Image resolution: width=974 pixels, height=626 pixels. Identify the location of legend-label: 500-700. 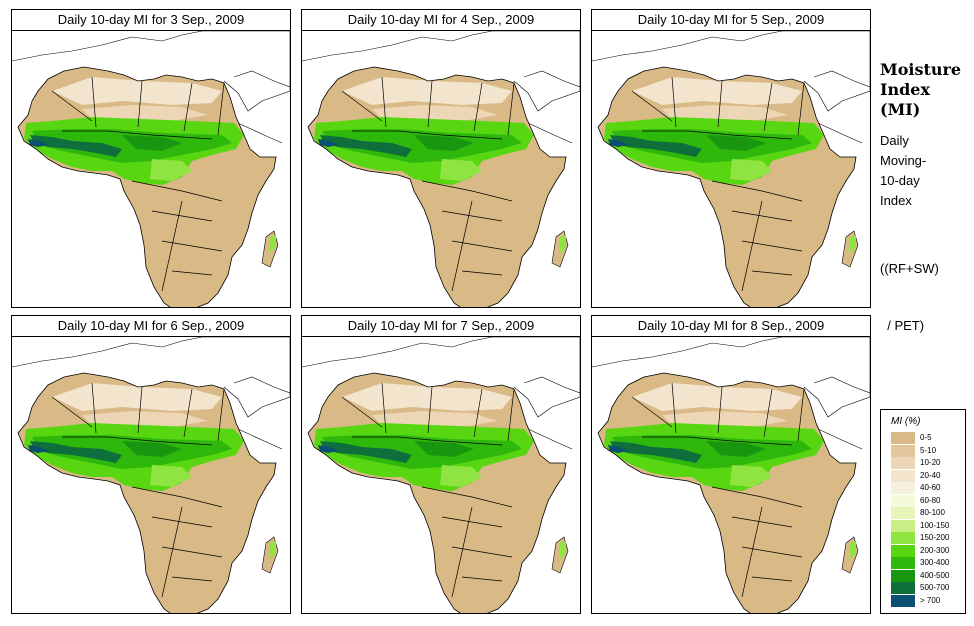
(935, 587).